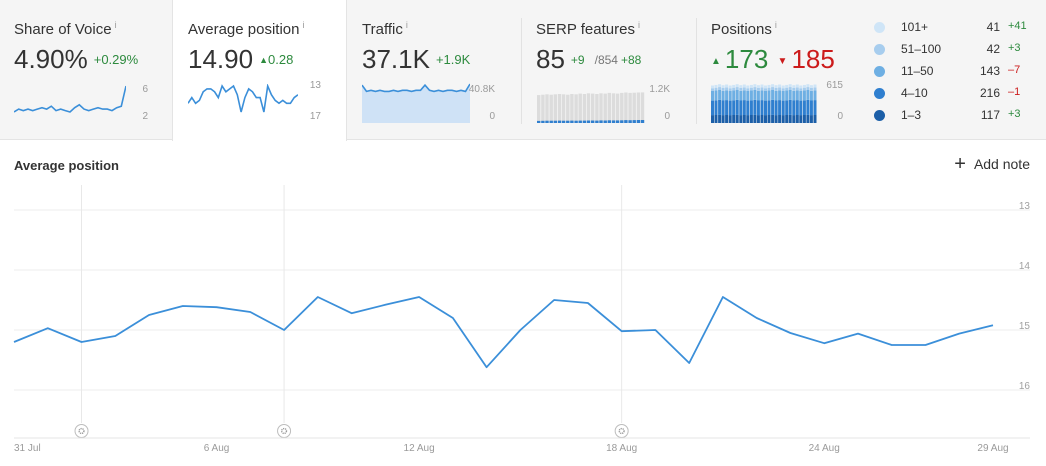 The image size is (1046, 466). I want to click on traffic-line, so click(416, 88).